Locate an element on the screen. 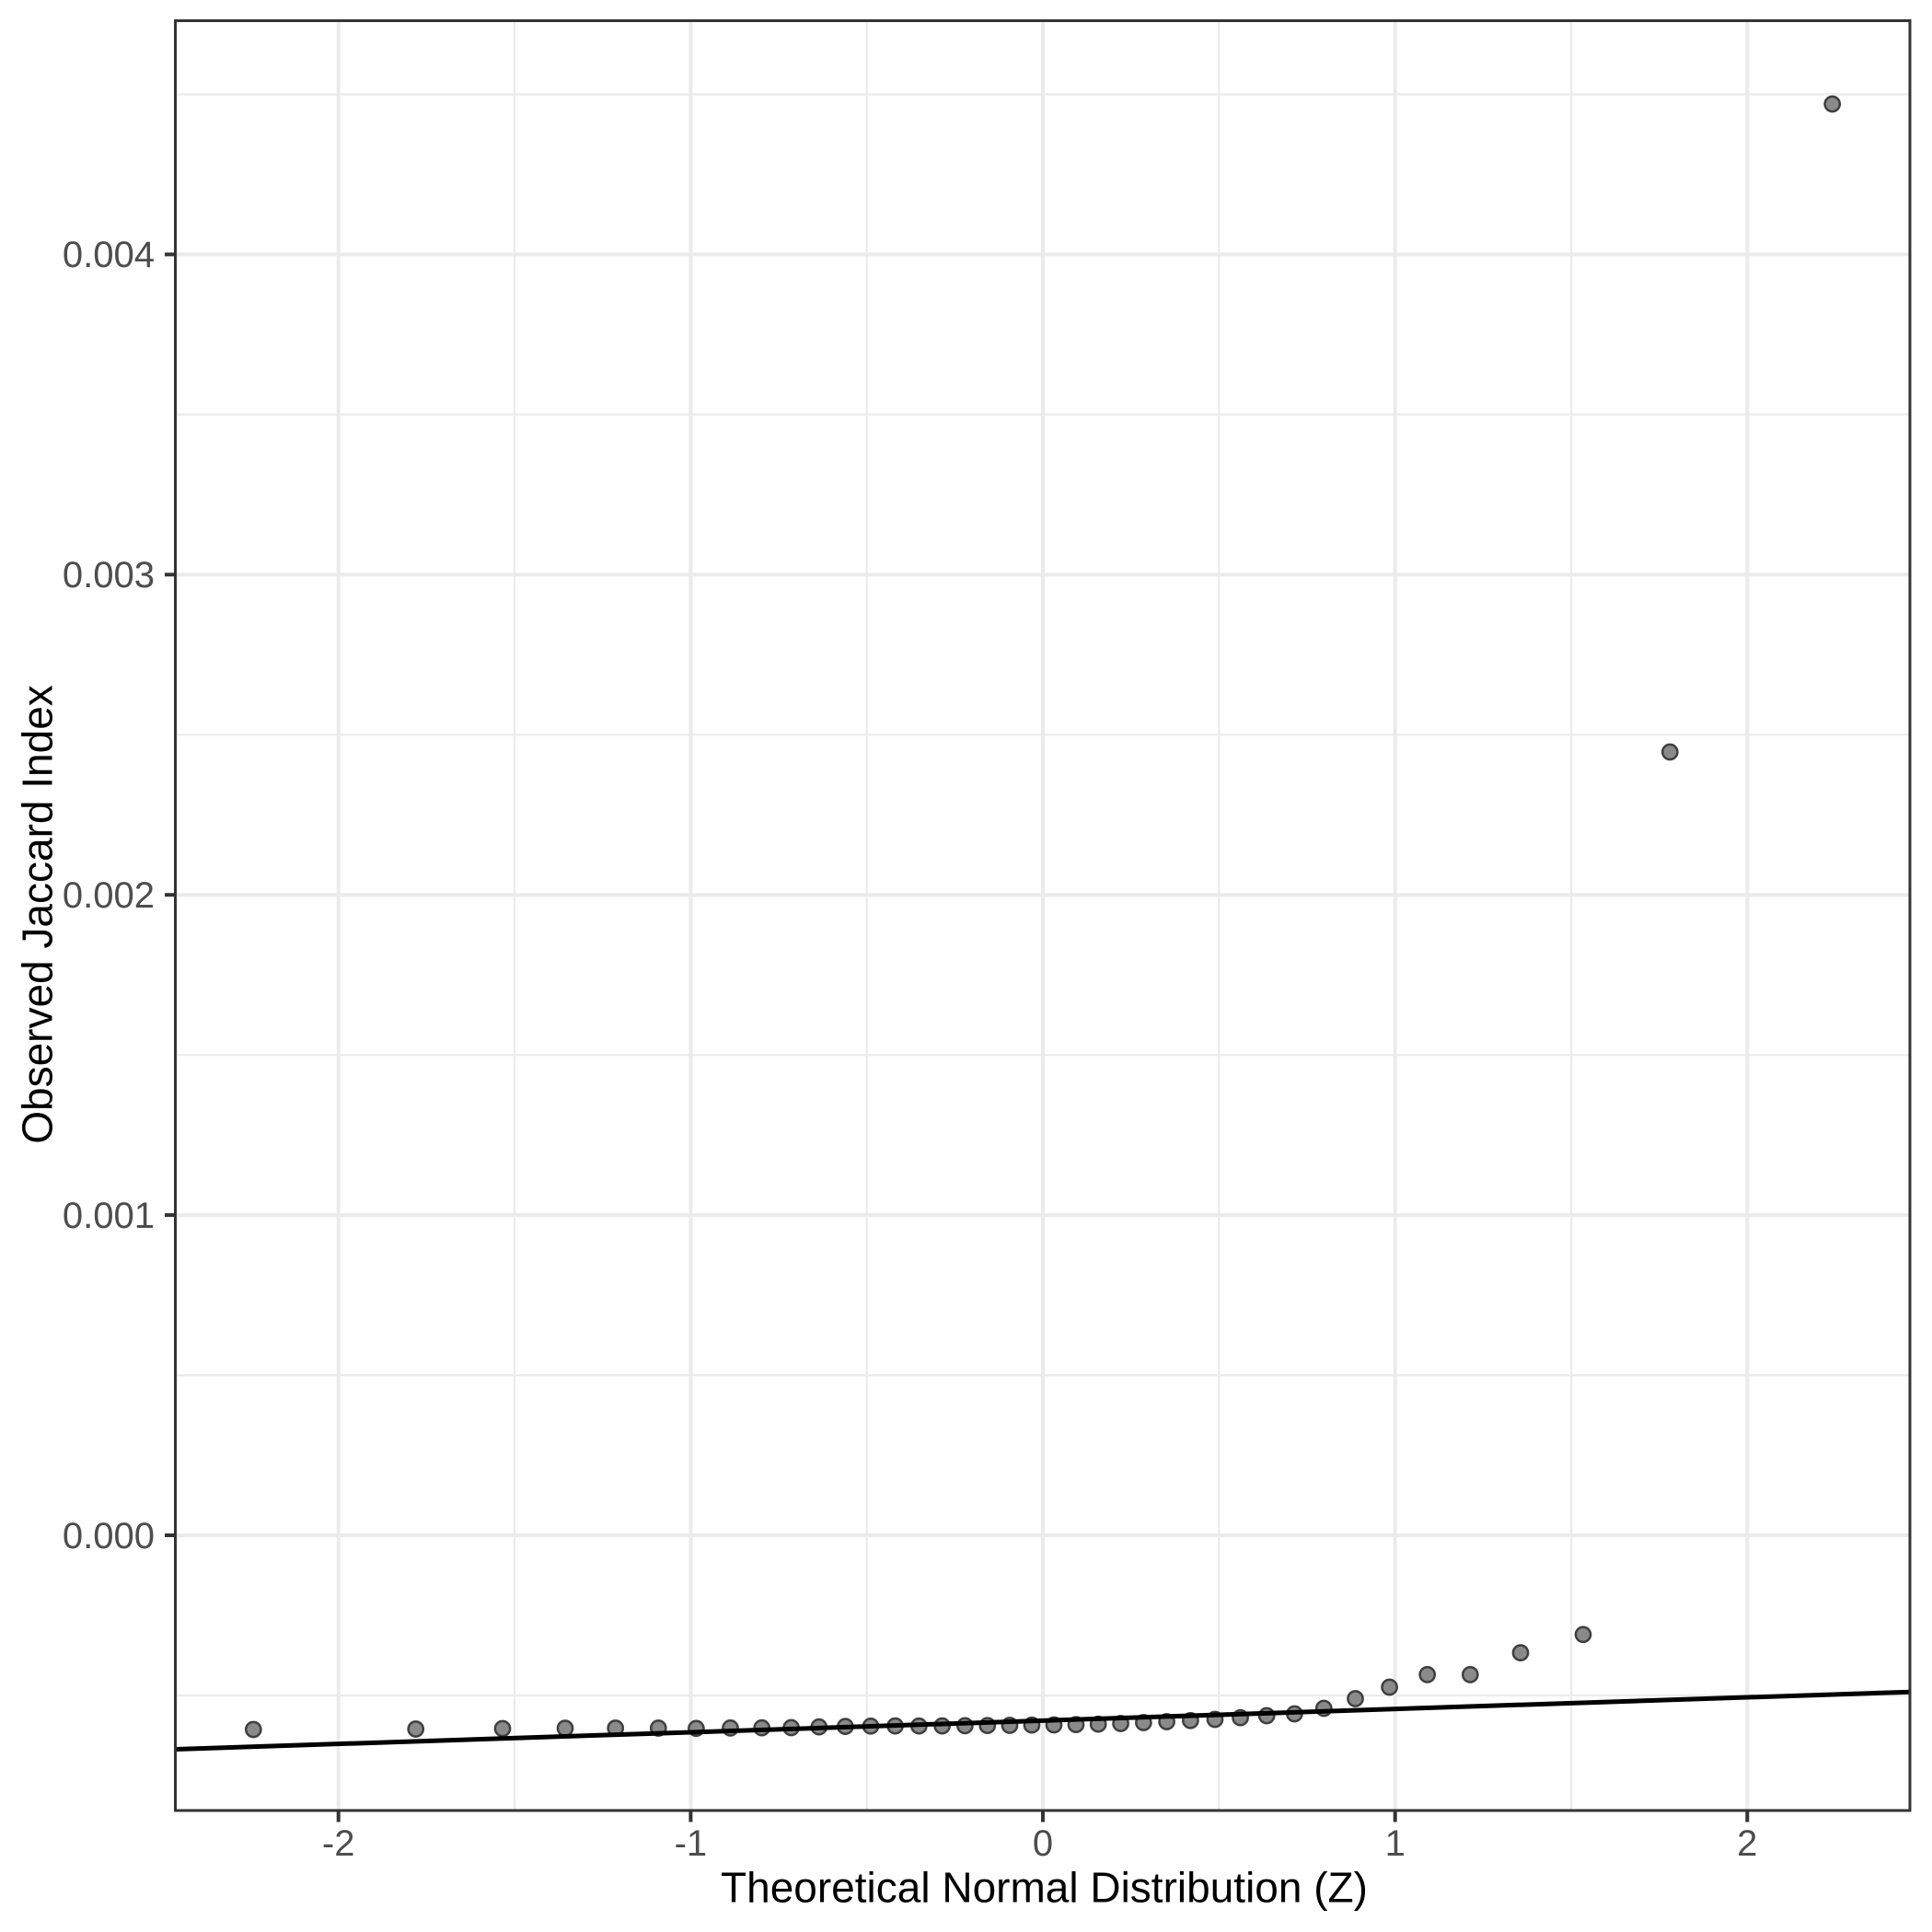 This screenshot has height=1932, width=1932. svg-text: 0.000 is located at coordinates (109, 1536).